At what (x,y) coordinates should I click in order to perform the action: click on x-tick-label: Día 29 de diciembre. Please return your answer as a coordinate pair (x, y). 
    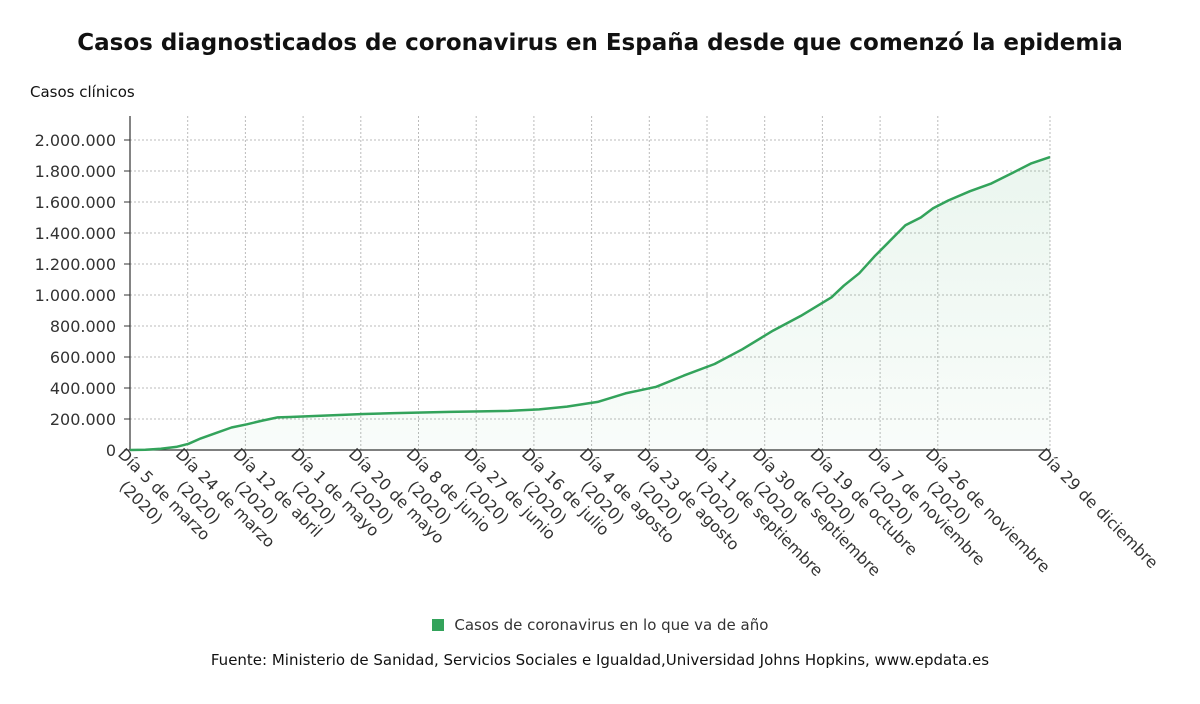
    Looking at the image, I should click on (1098, 508).